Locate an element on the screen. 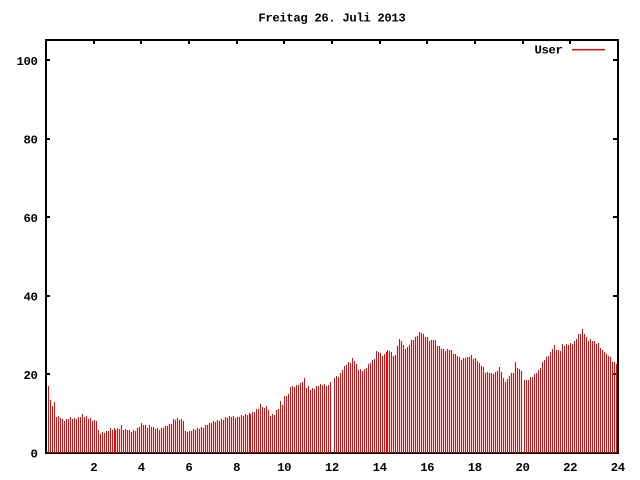  svg-text: 18 is located at coordinates (475, 468).